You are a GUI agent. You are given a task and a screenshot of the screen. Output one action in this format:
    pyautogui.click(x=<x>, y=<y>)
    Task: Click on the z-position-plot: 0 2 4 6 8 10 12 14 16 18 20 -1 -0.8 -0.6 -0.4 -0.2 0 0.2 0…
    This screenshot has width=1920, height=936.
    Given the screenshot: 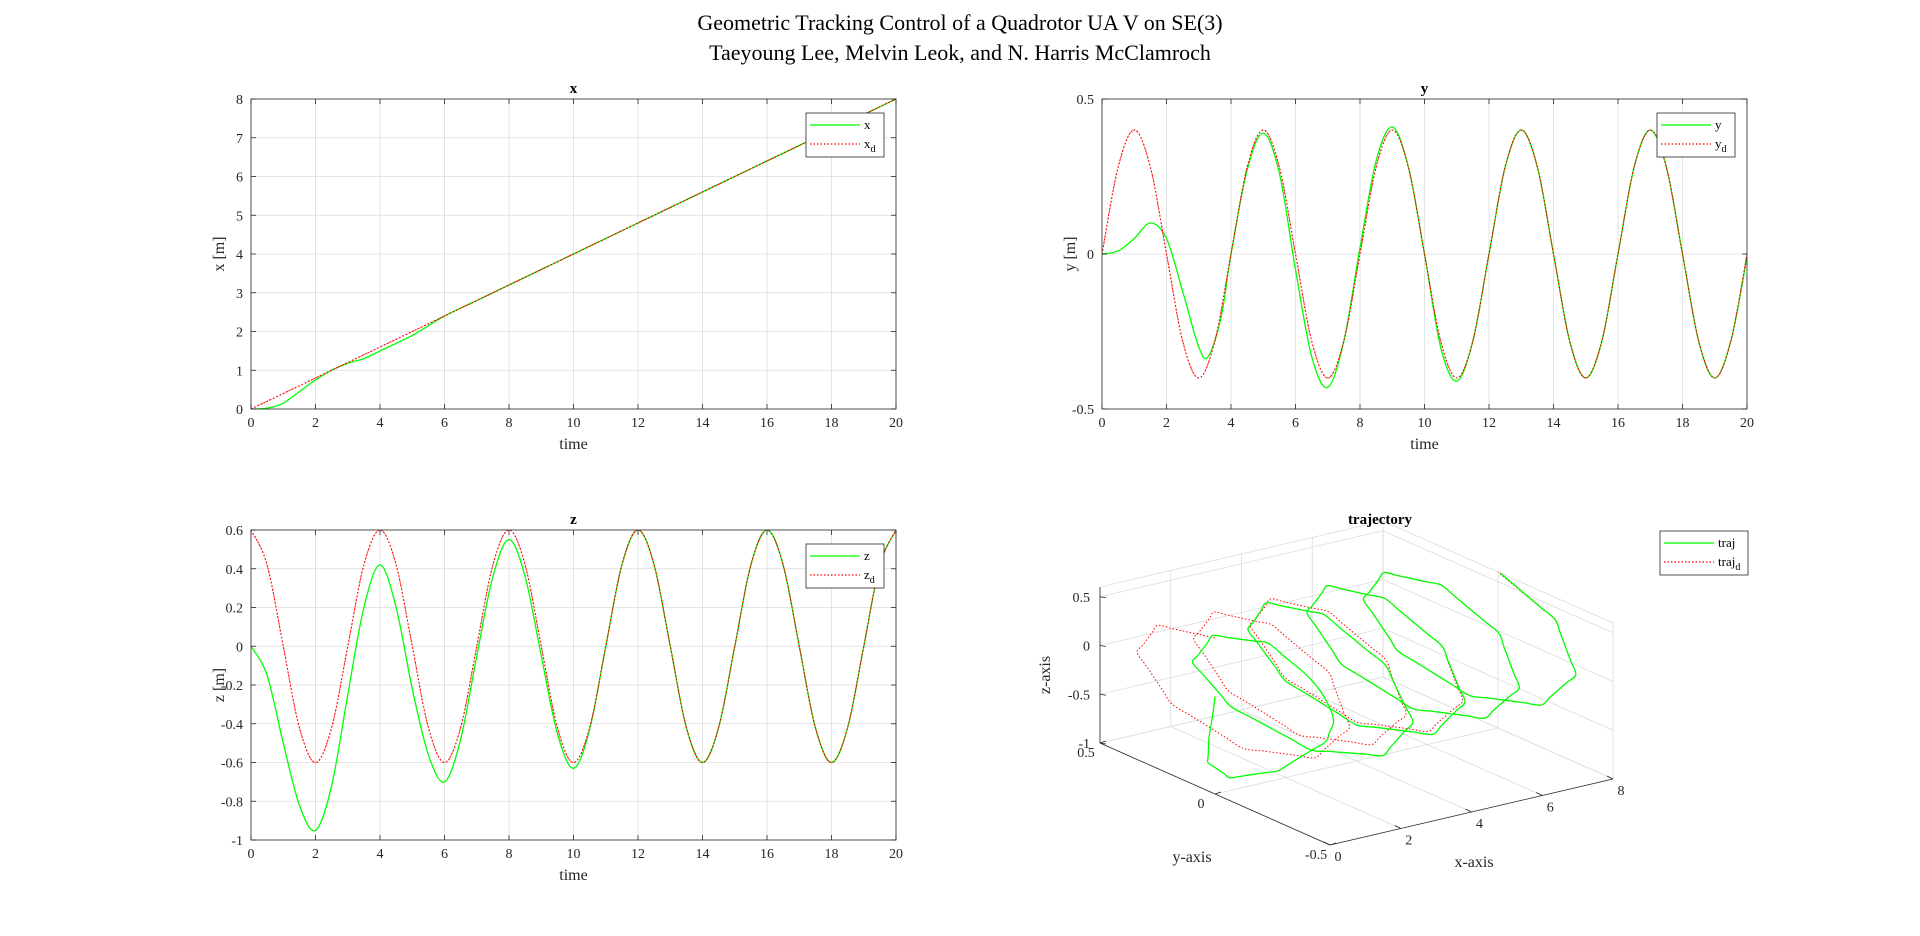 What is the action you would take?
    pyautogui.click(x=557, y=698)
    